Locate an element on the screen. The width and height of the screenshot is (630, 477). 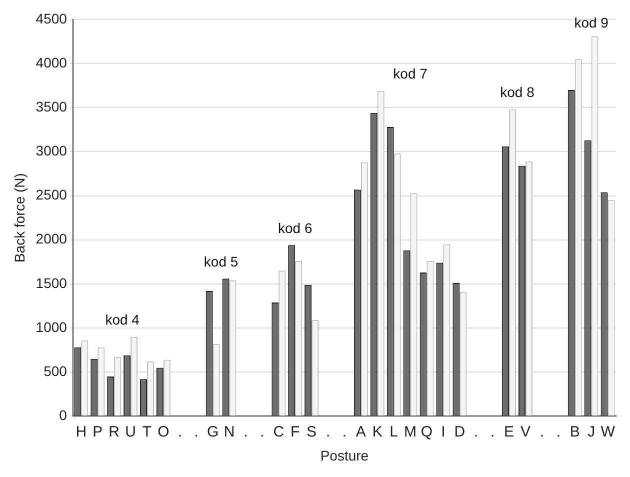
y-tick-label: 2000 is located at coordinates (52, 238).